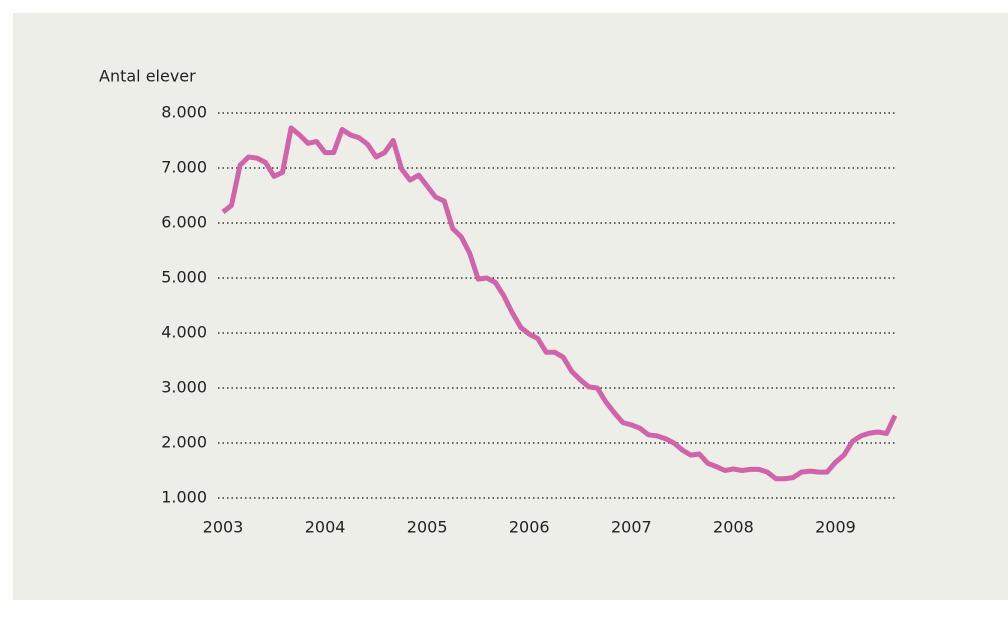  What do you see at coordinates (184, 332) in the screenshot?
I see `y-tick-label: 4.000` at bounding box center [184, 332].